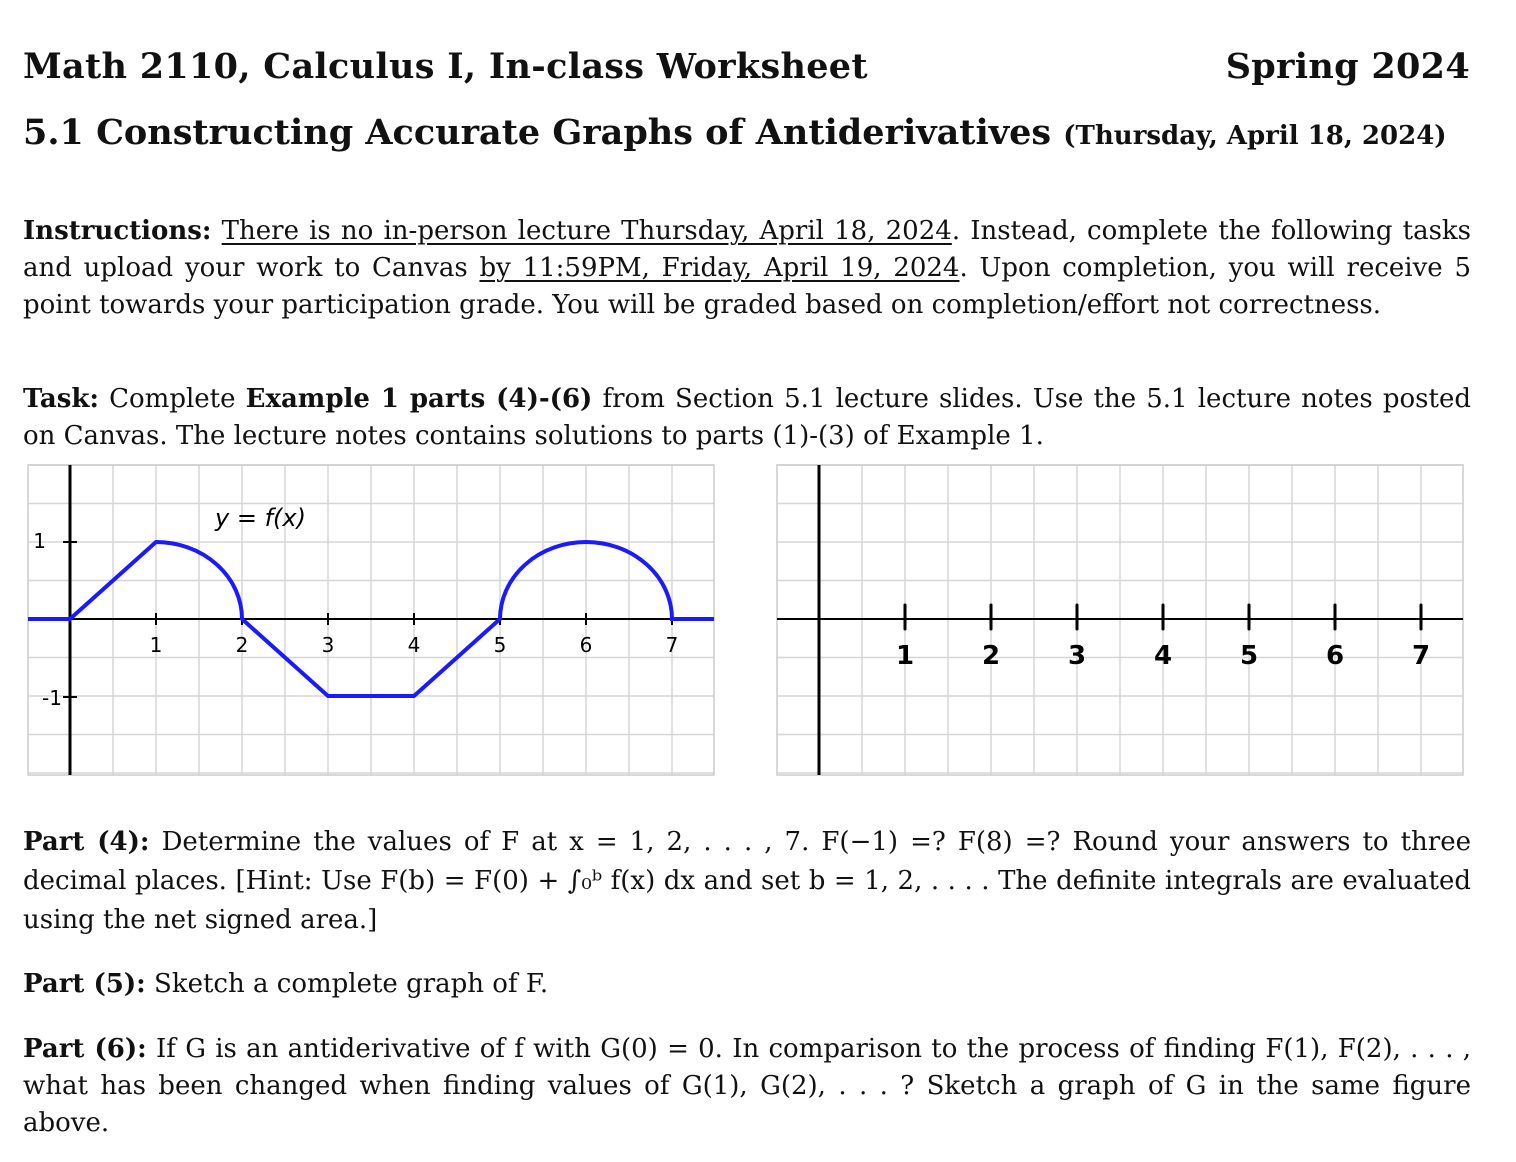  What do you see at coordinates (85, 1049) in the screenshot?
I see `part6-label: Part (6):` at bounding box center [85, 1049].